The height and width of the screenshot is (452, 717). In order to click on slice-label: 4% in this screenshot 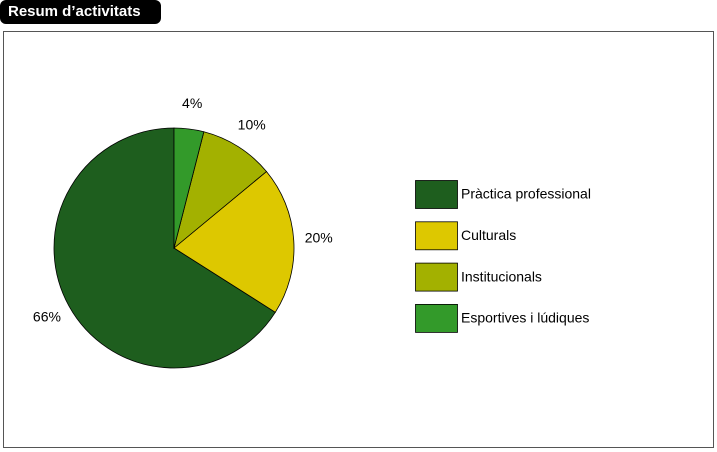, I will do `click(192, 103)`.